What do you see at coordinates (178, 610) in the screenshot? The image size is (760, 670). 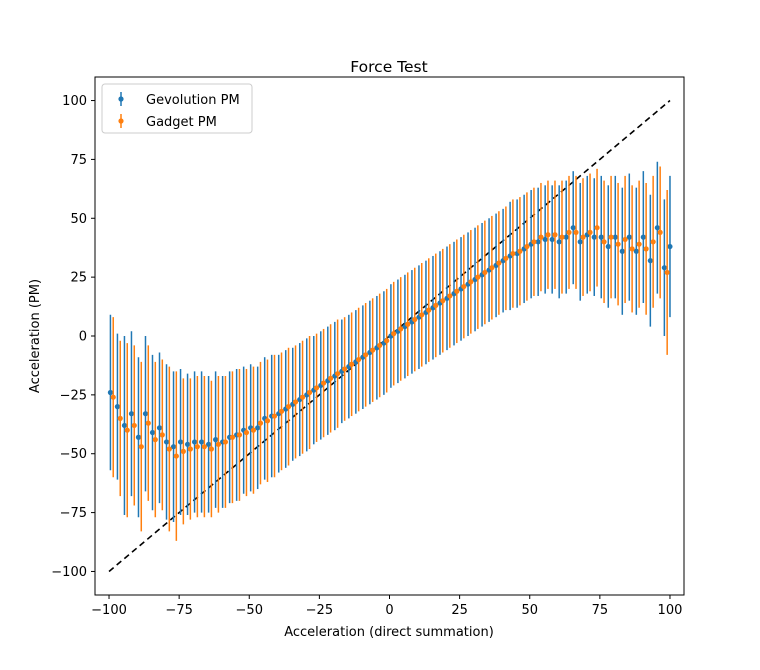 I see `x-tick-label: −75` at bounding box center [178, 610].